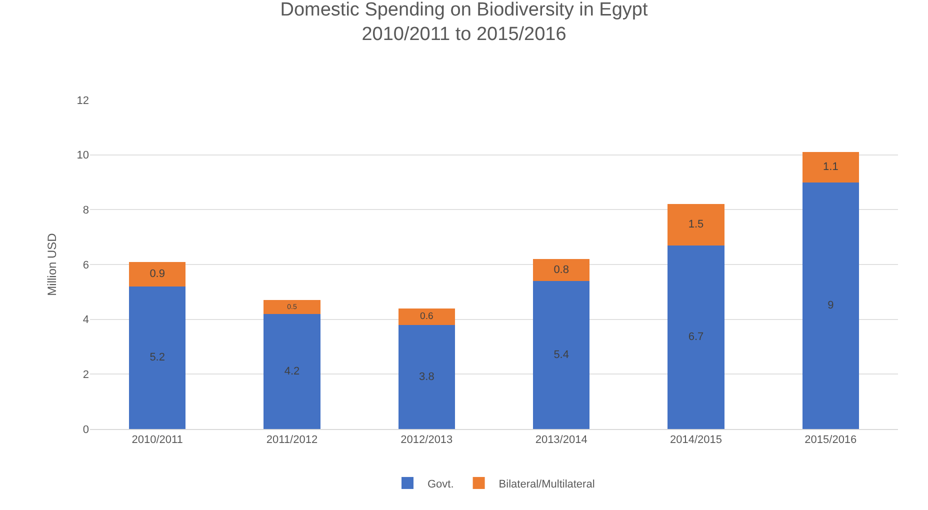  What do you see at coordinates (82, 100) in the screenshot?
I see `y-tick-label: 12` at bounding box center [82, 100].